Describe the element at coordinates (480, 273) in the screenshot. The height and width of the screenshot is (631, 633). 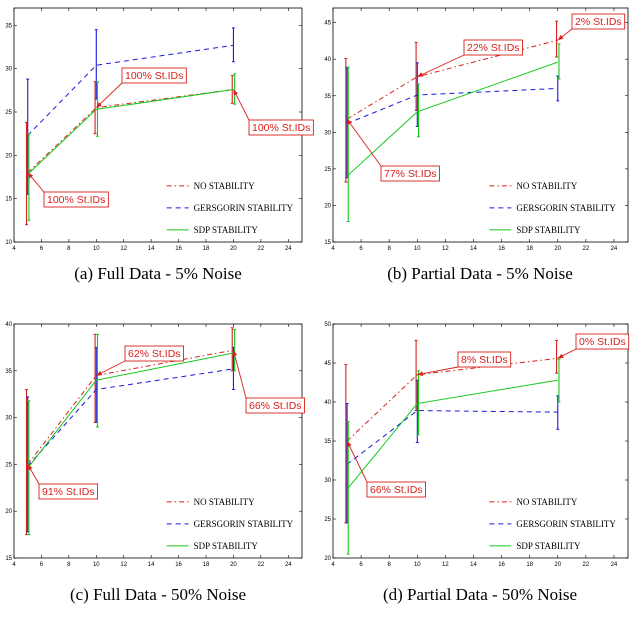
I see `panel-caption: (b) Partial Data - 5% Noise` at that location.